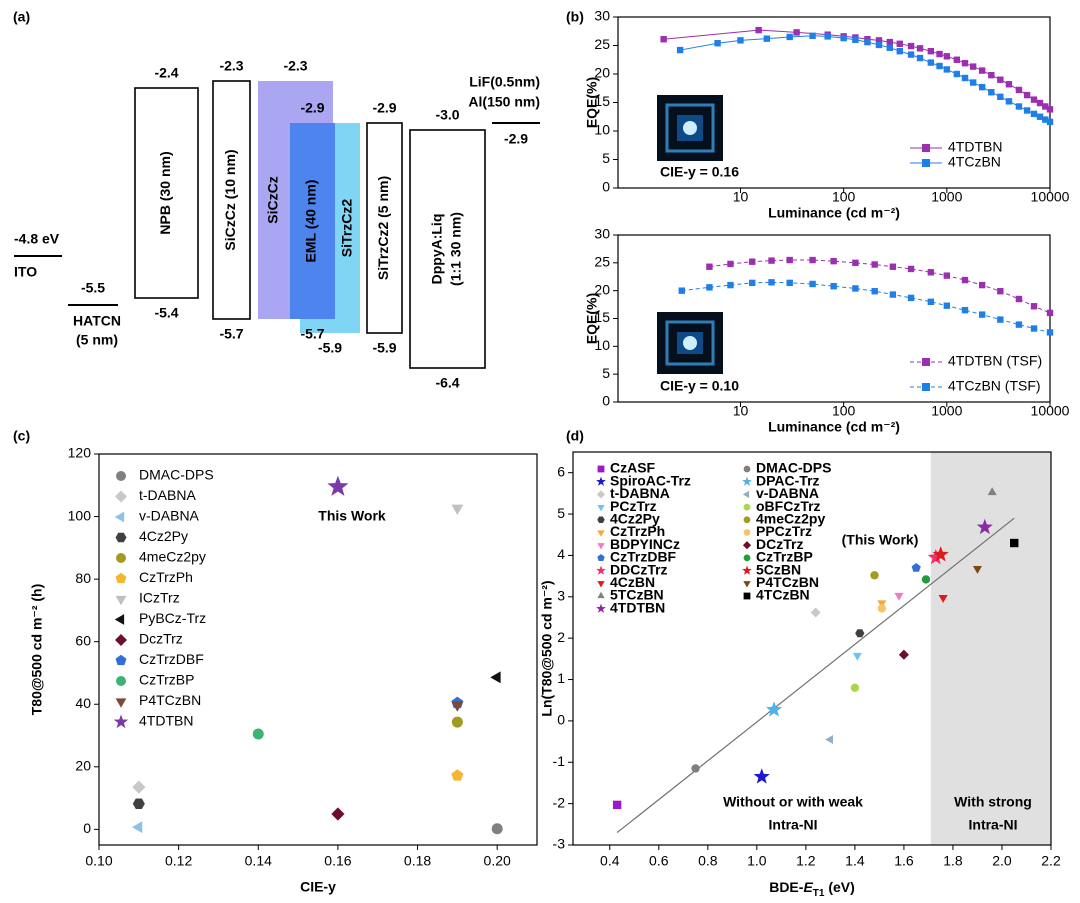 This screenshot has height=903, width=1080. I want to click on y-tick-label: 3, so click(561, 595).